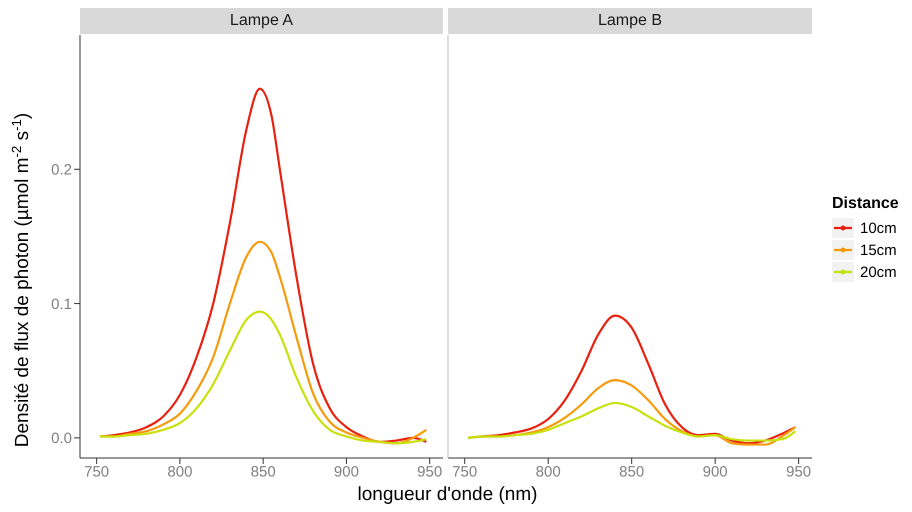 Image resolution: width=912 pixels, height=512 pixels. Describe the element at coordinates (61, 170) in the screenshot. I see `y-tick-label: 0.2` at that location.